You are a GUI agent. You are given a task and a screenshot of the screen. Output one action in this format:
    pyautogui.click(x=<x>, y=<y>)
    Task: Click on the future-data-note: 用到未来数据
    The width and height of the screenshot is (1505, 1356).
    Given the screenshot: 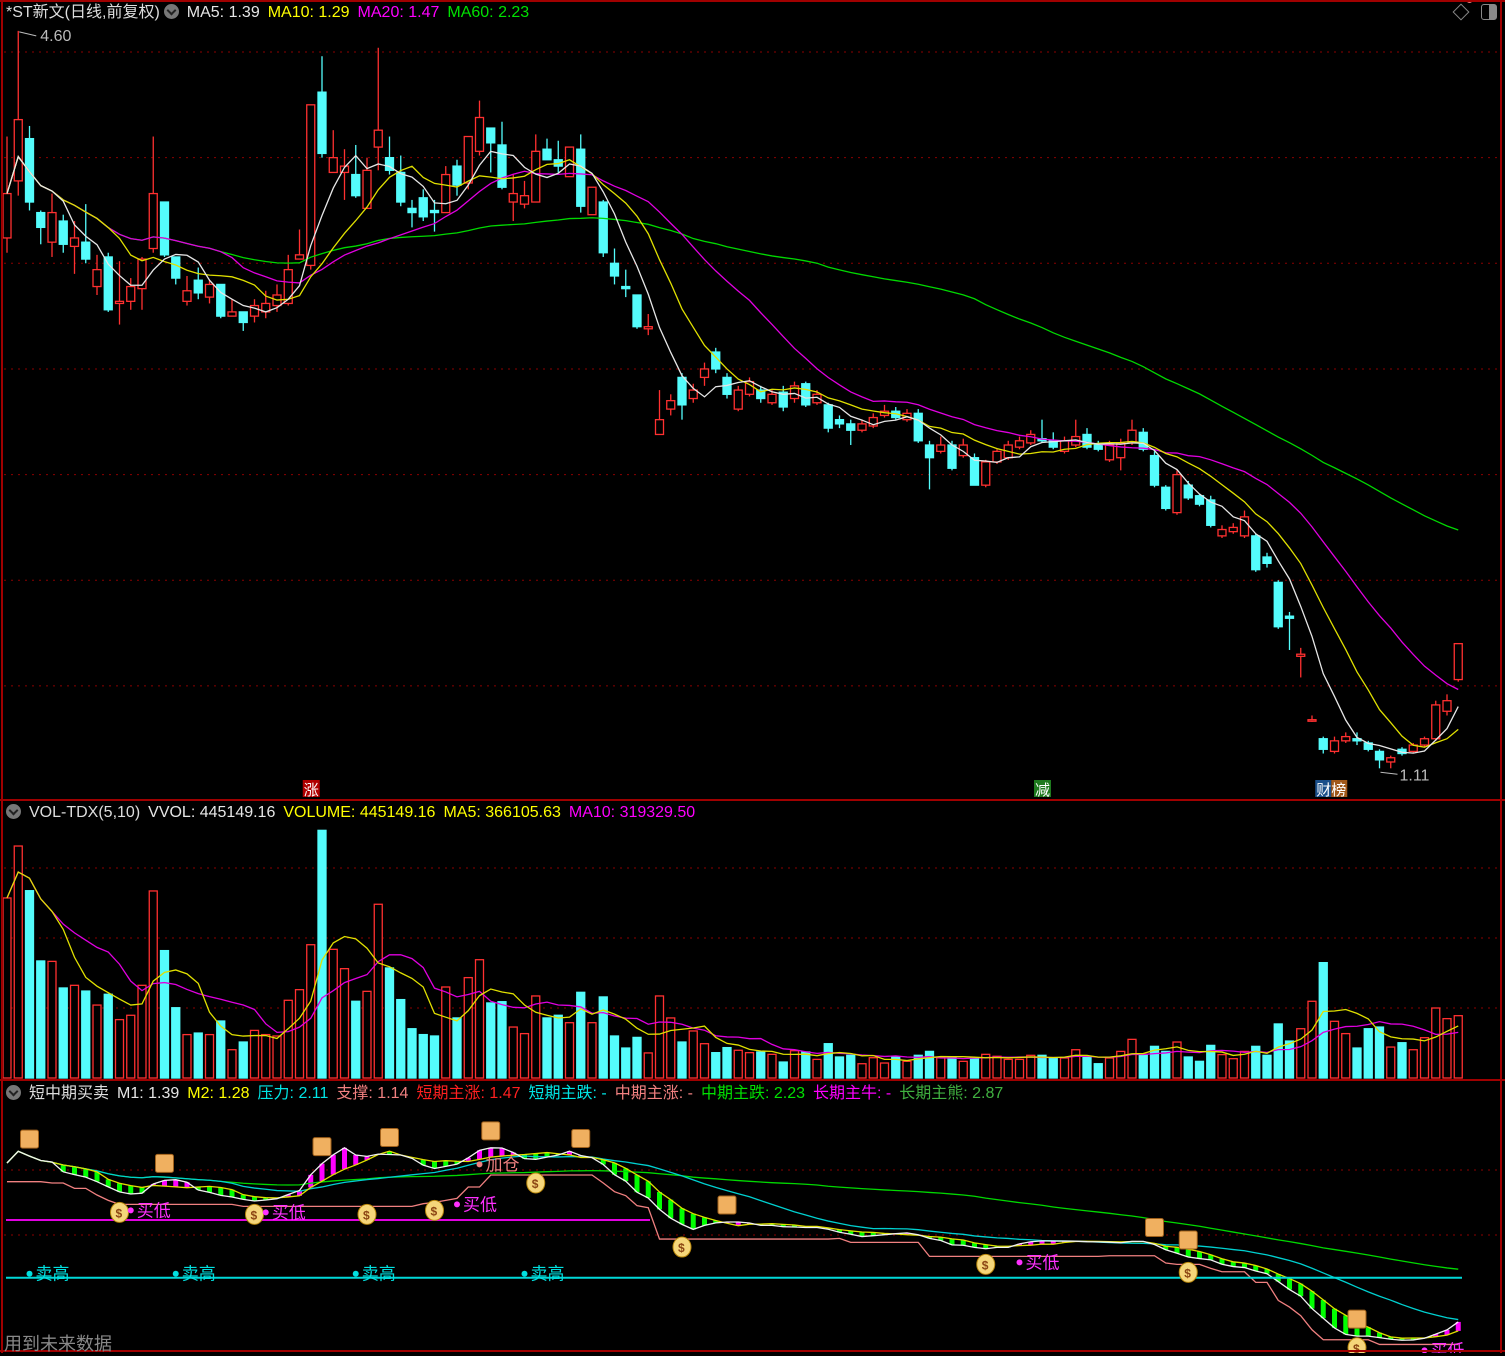 What is the action you would take?
    pyautogui.click(x=58, y=1343)
    